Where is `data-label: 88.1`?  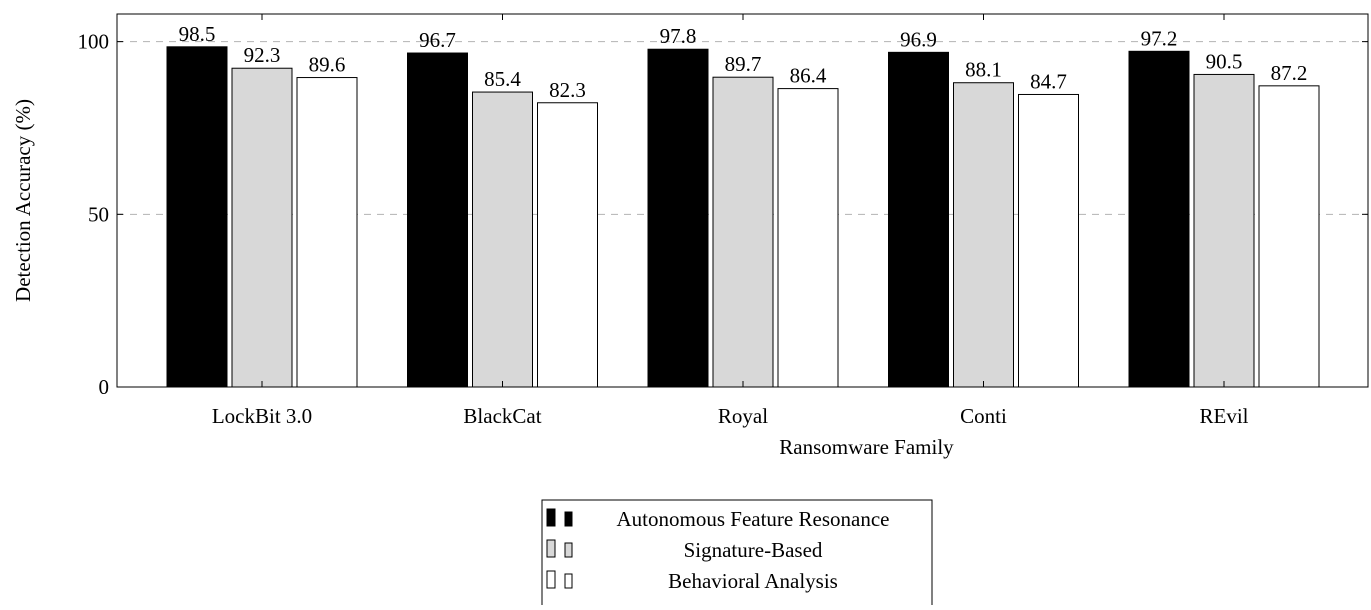
data-label: 88.1 is located at coordinates (983, 70).